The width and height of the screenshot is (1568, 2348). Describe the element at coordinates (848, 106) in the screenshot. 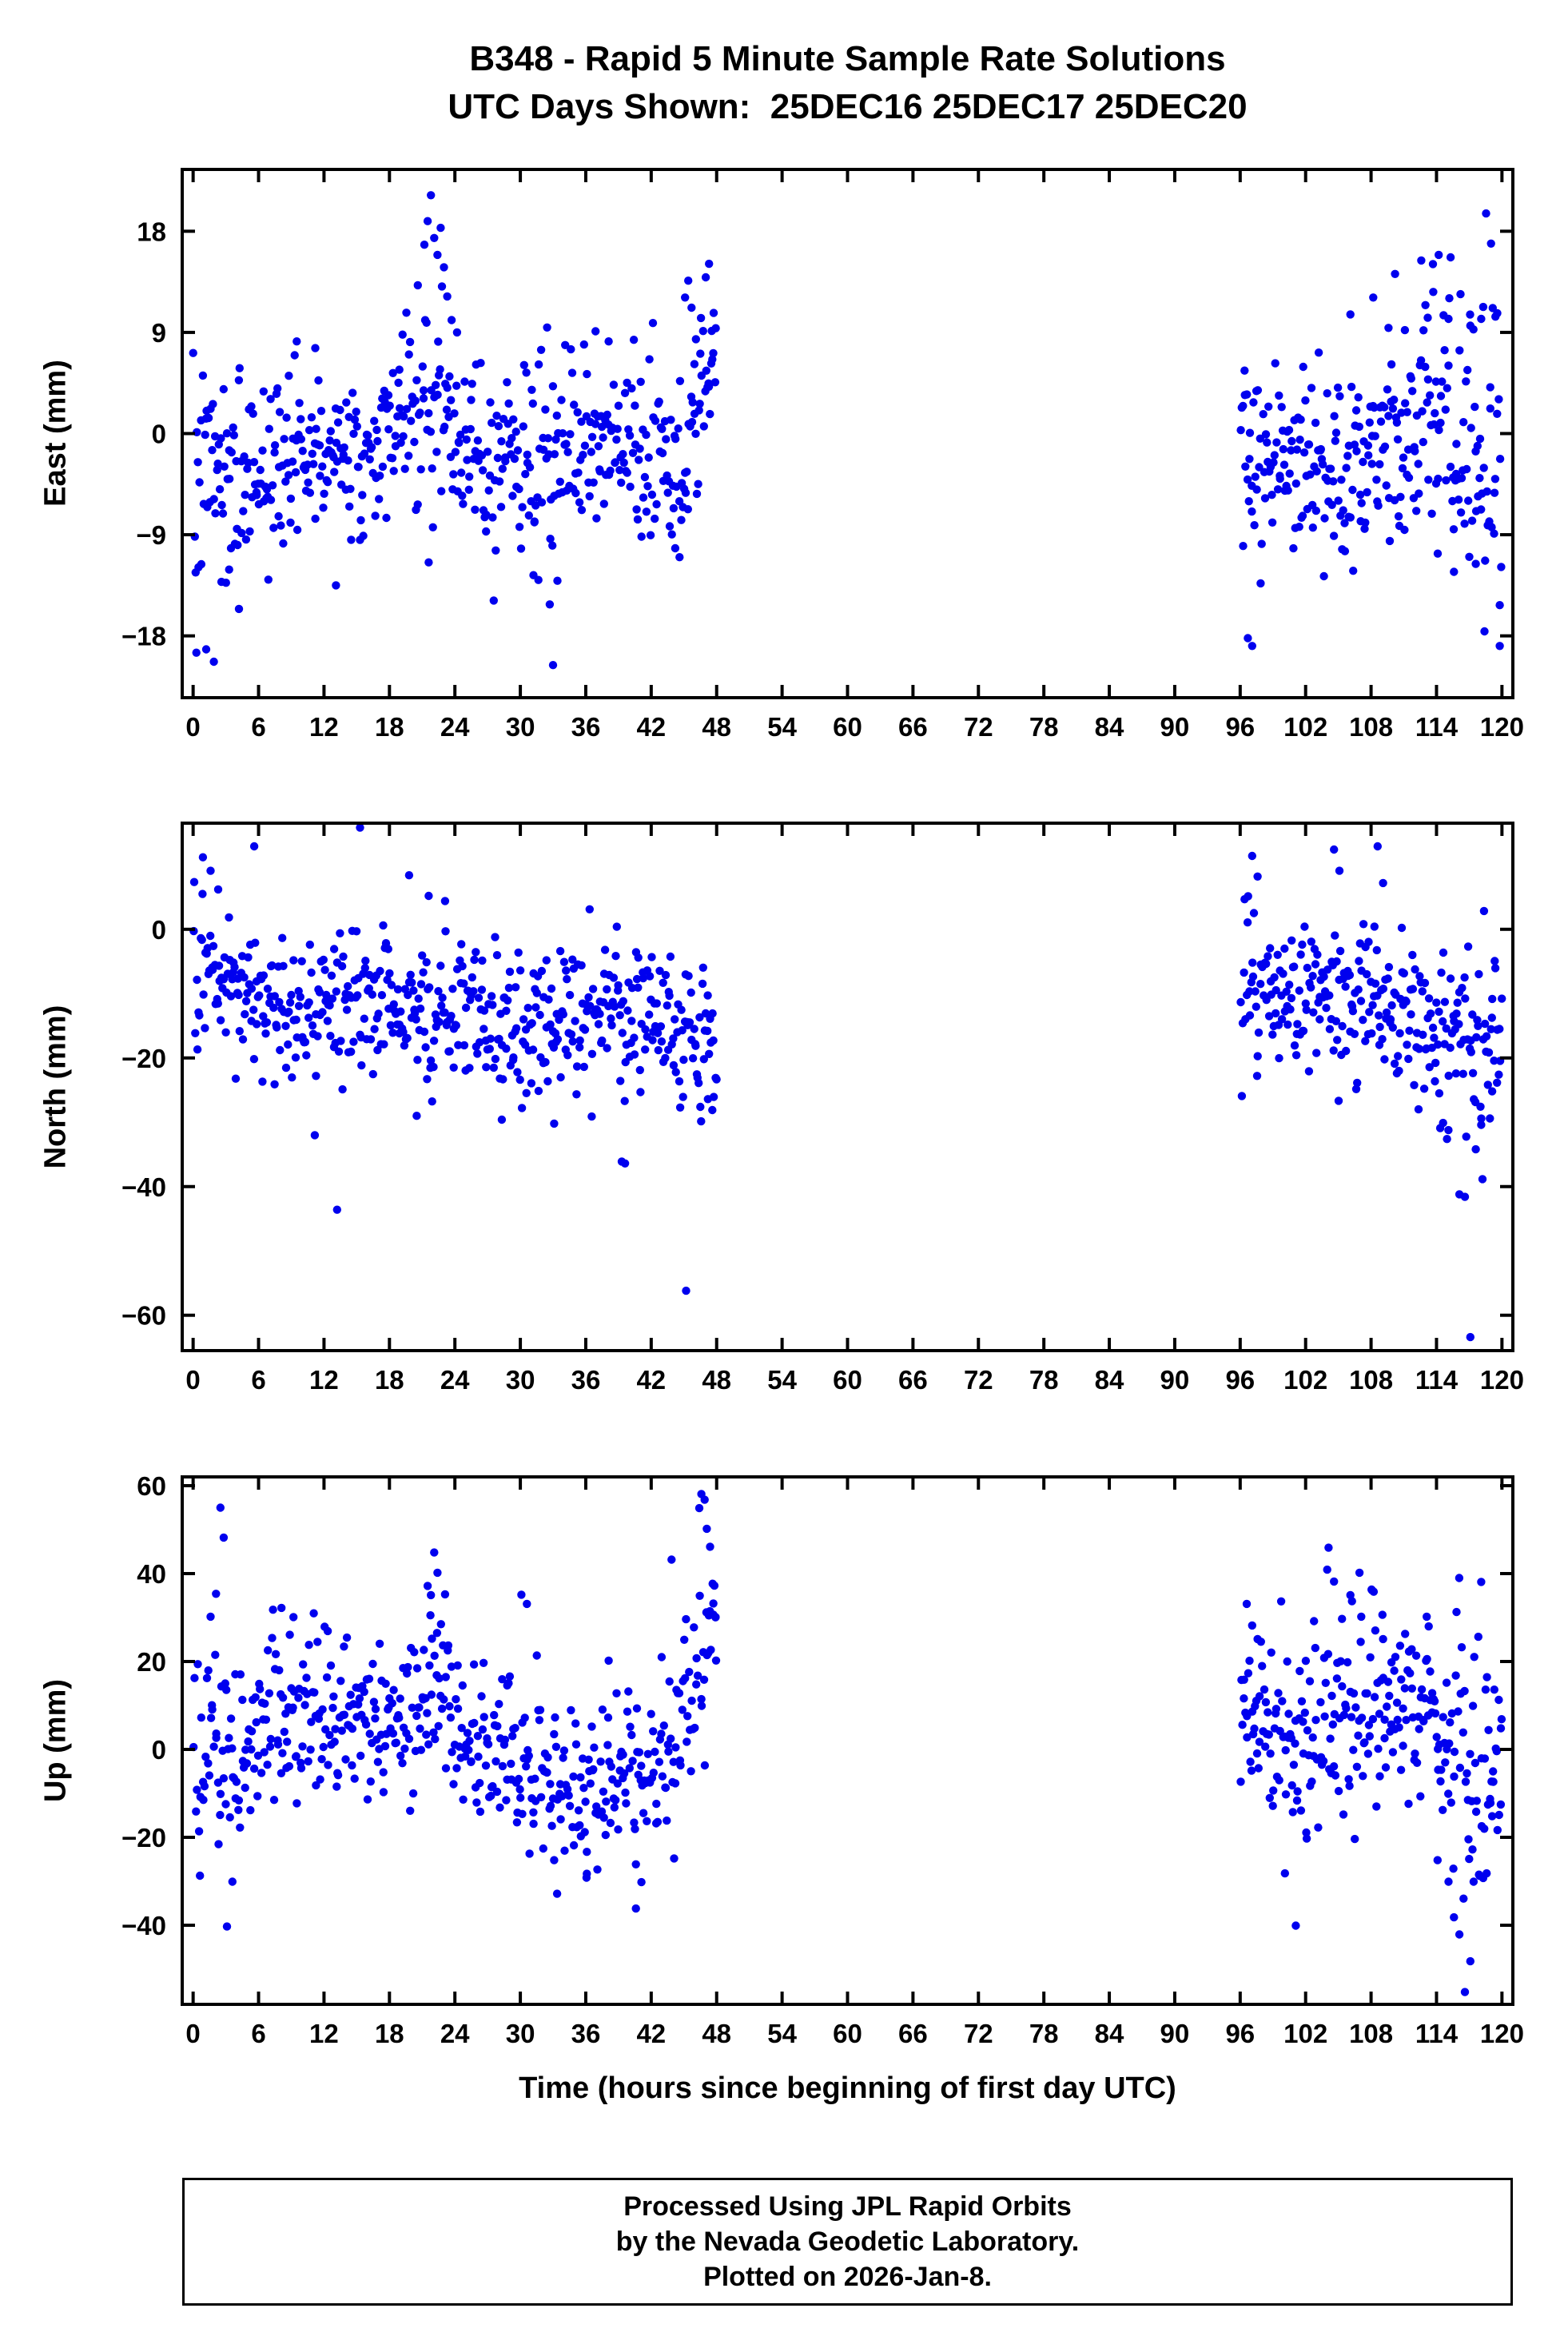

I see `title-line-2: UTC Days Shown: 25DEC16 25DEC17 25DEC20` at that location.